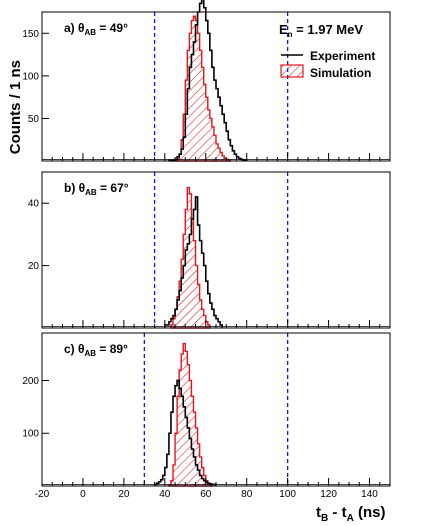  Describe the element at coordinates (292, 71) in the screenshot. I see `legend-simulation-swatch` at that location.